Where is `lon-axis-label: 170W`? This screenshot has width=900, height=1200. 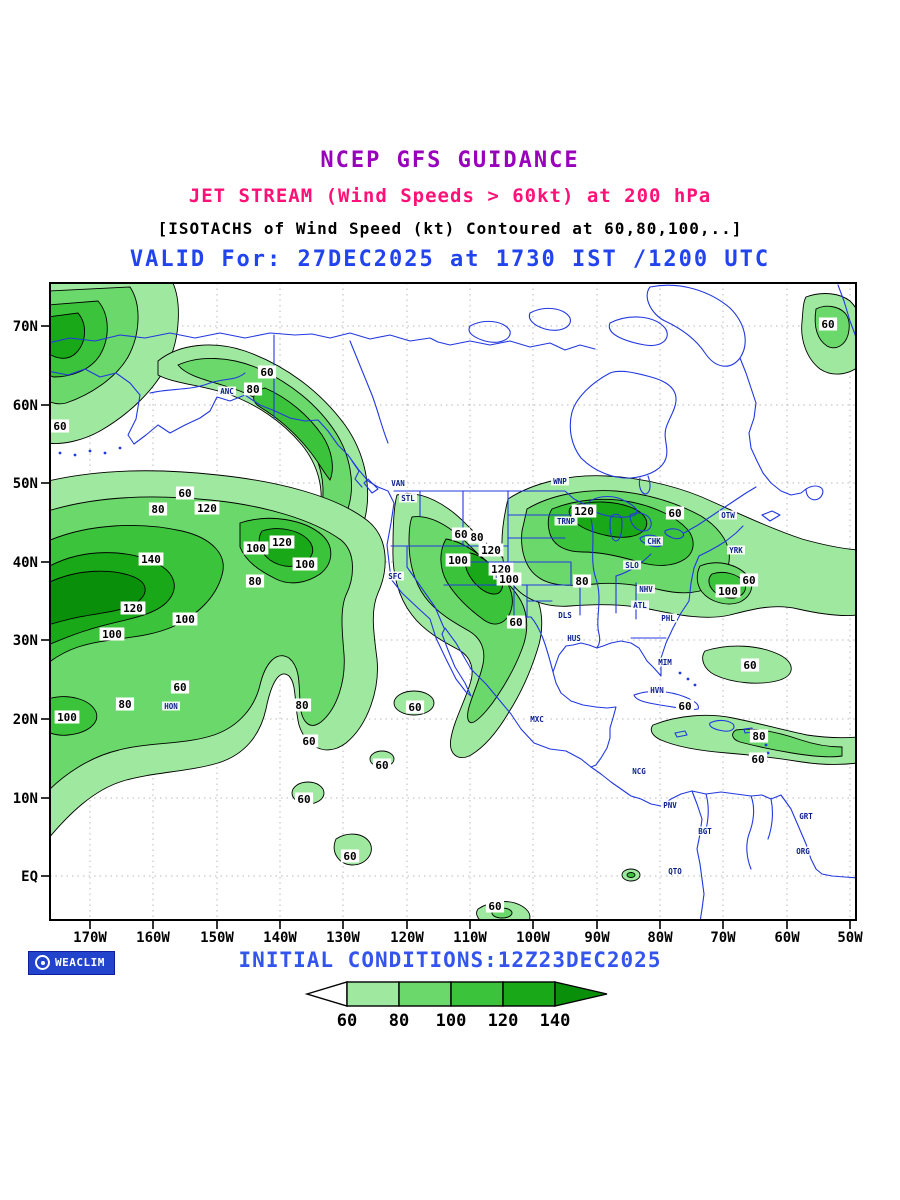
lon-axis-label: 170W is located at coordinates (90, 938).